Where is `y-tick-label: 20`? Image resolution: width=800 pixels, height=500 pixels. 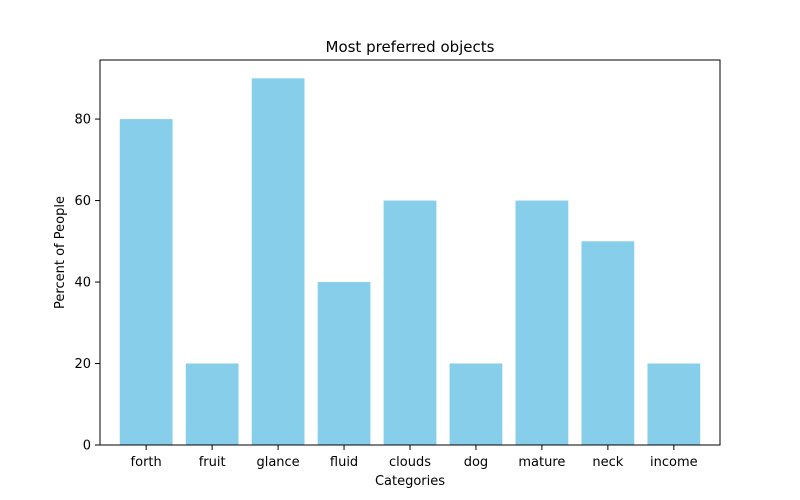 y-tick-label: 20 is located at coordinates (82, 364).